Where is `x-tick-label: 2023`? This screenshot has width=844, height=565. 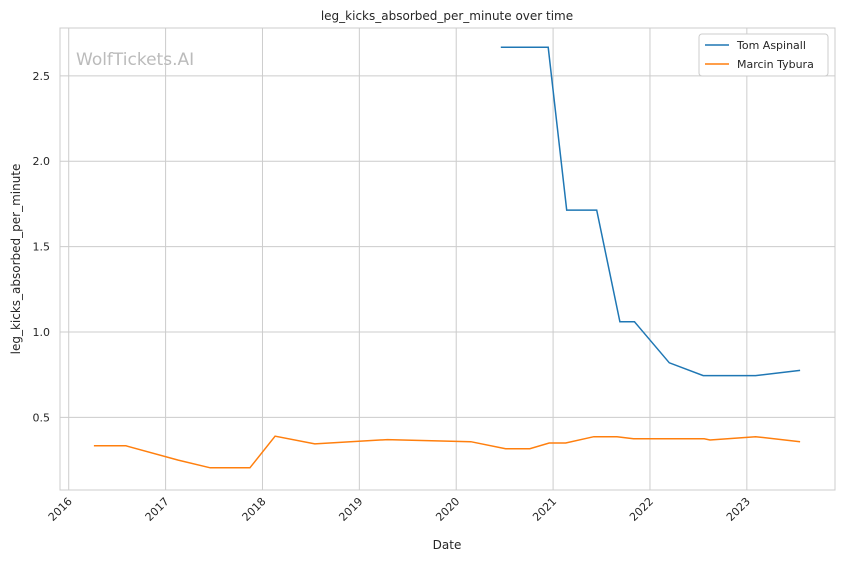 x-tick-label: 2023 is located at coordinates (738, 509).